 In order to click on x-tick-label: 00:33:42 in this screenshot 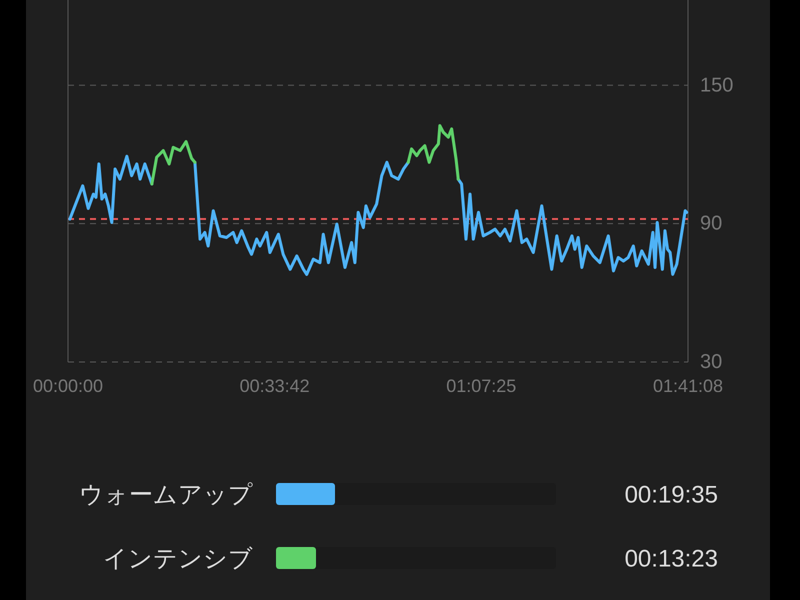, I will do `click(275, 386)`.